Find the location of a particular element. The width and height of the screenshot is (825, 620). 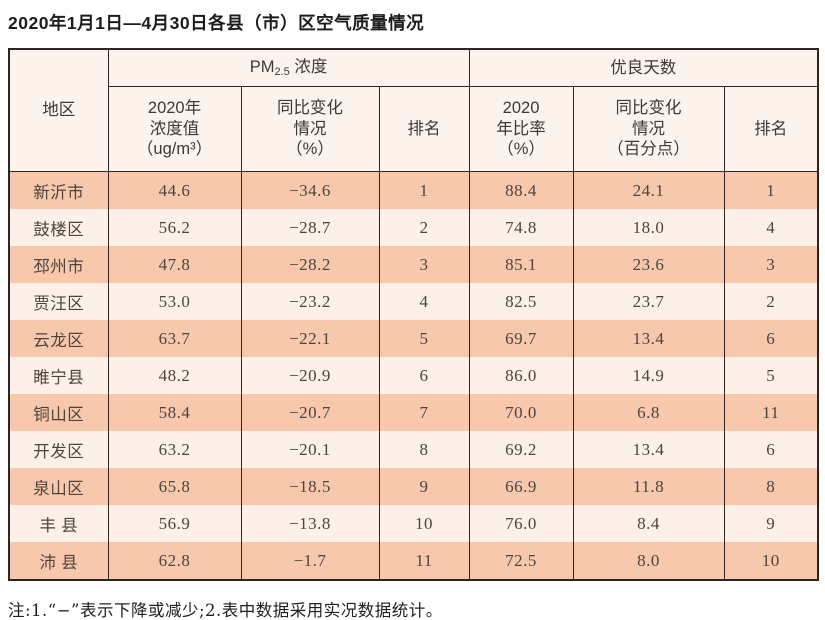

pm-change-cell: −13.8 is located at coordinates (310, 523).